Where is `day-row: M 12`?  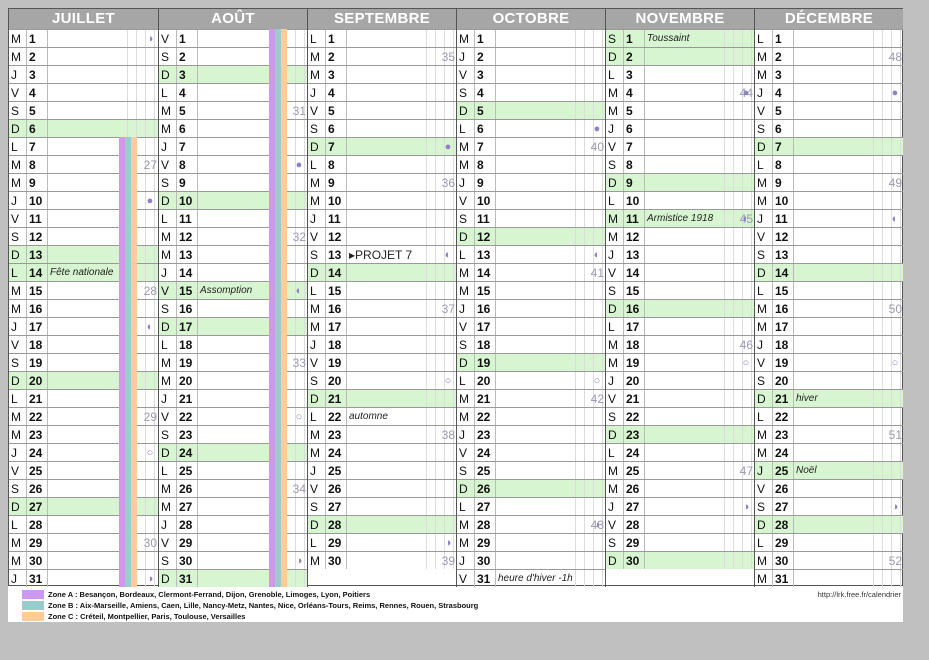
day-row: M 12 is located at coordinates (680, 236).